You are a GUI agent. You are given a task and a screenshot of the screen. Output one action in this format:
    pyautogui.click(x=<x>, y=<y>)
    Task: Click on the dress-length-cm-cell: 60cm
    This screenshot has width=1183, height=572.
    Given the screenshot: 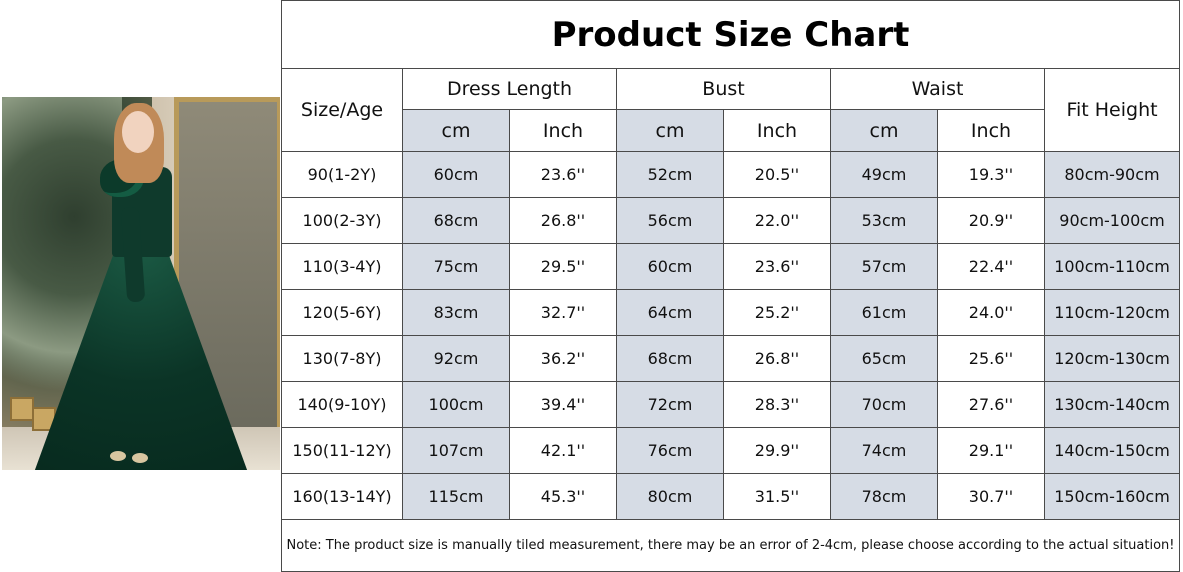 What is the action you would take?
    pyautogui.click(x=456, y=174)
    